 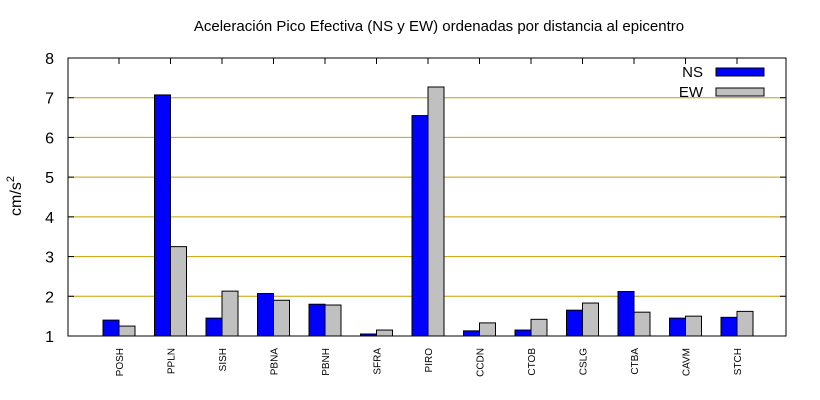 What do you see at coordinates (692, 72) in the screenshot?
I see `legend-label-ns: NS` at bounding box center [692, 72].